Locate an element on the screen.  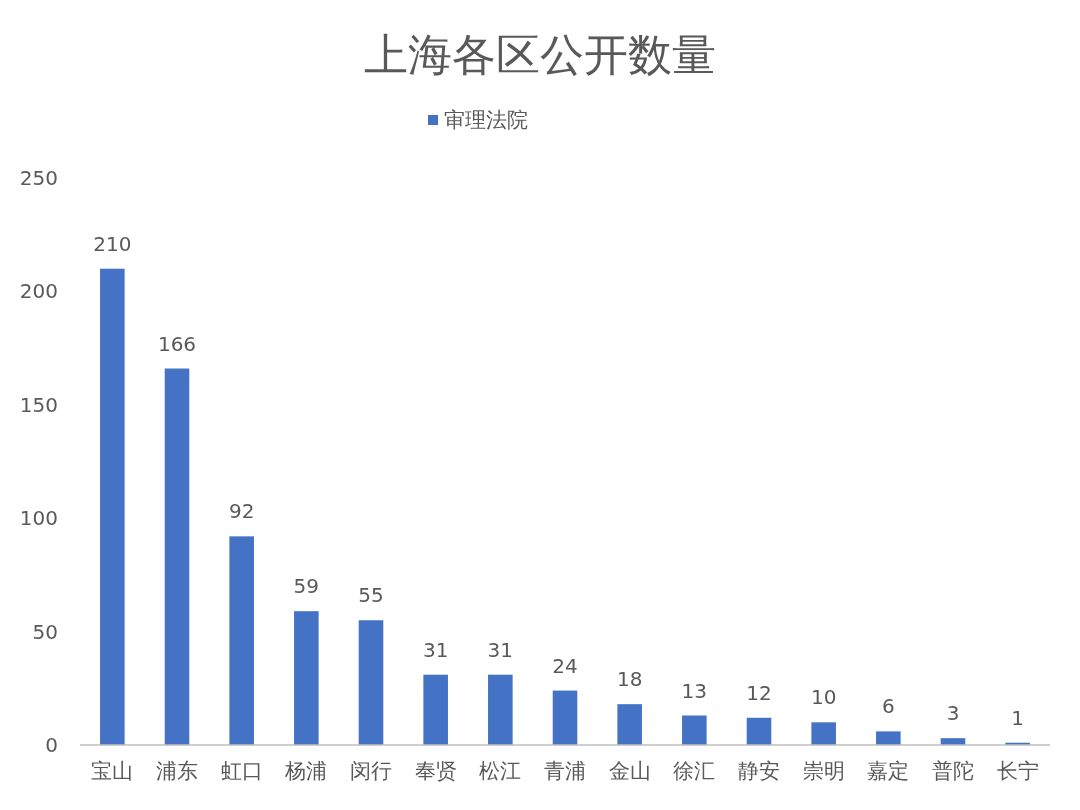
x-tick-label: 虹口 is located at coordinates (241, 771).